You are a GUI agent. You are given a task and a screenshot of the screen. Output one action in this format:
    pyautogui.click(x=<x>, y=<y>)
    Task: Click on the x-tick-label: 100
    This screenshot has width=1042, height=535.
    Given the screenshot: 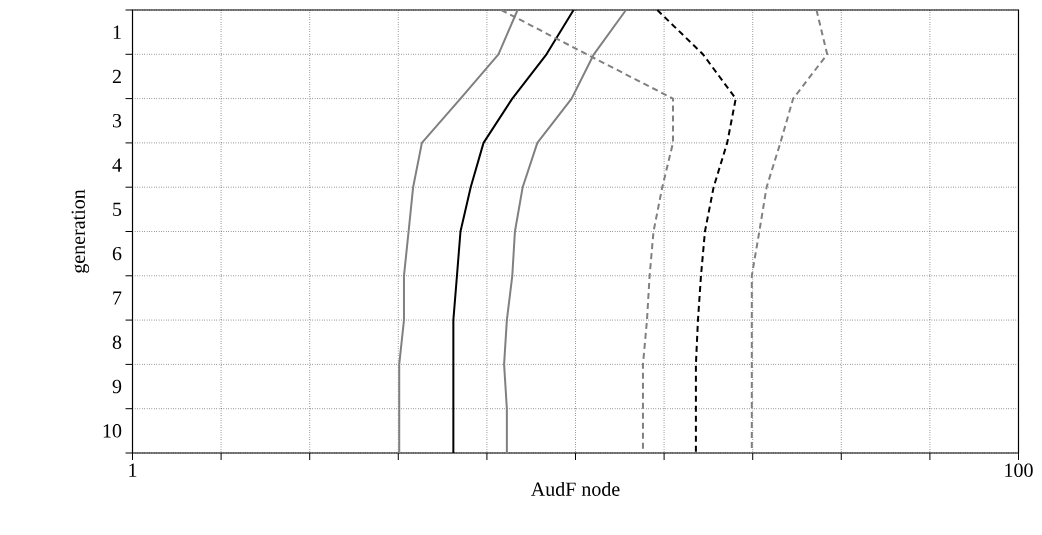 What is the action you would take?
    pyautogui.click(x=1019, y=470)
    